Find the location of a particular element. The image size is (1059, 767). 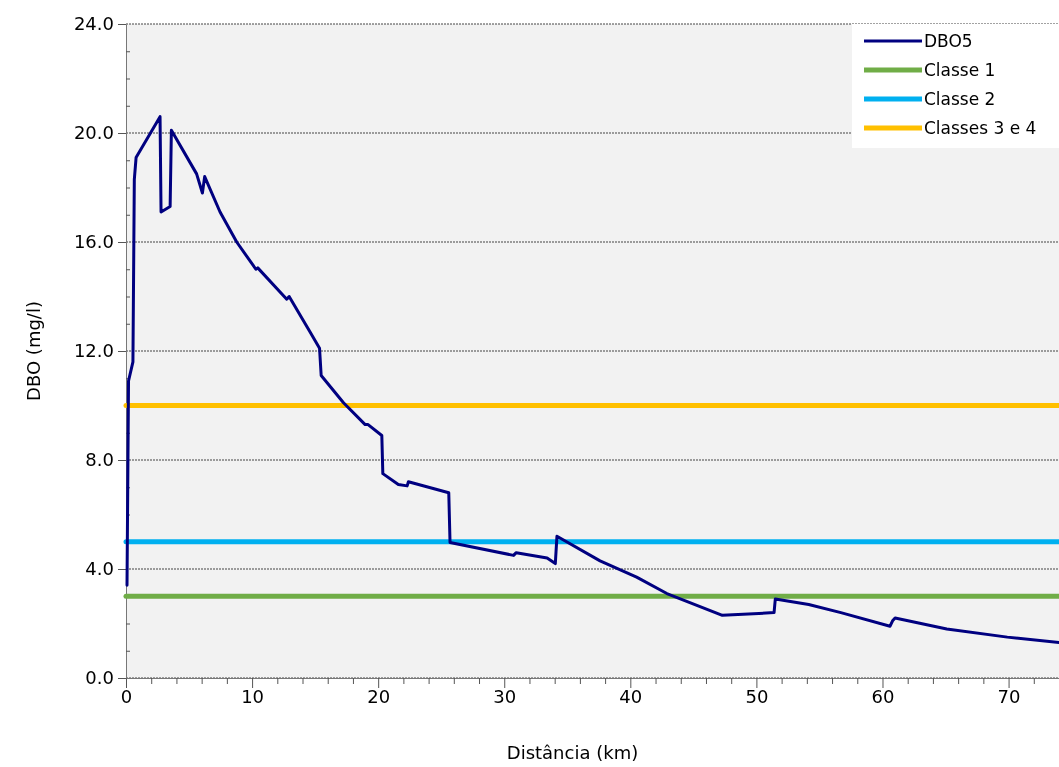

x-tick-label: 0 is located at coordinates (126, 697).